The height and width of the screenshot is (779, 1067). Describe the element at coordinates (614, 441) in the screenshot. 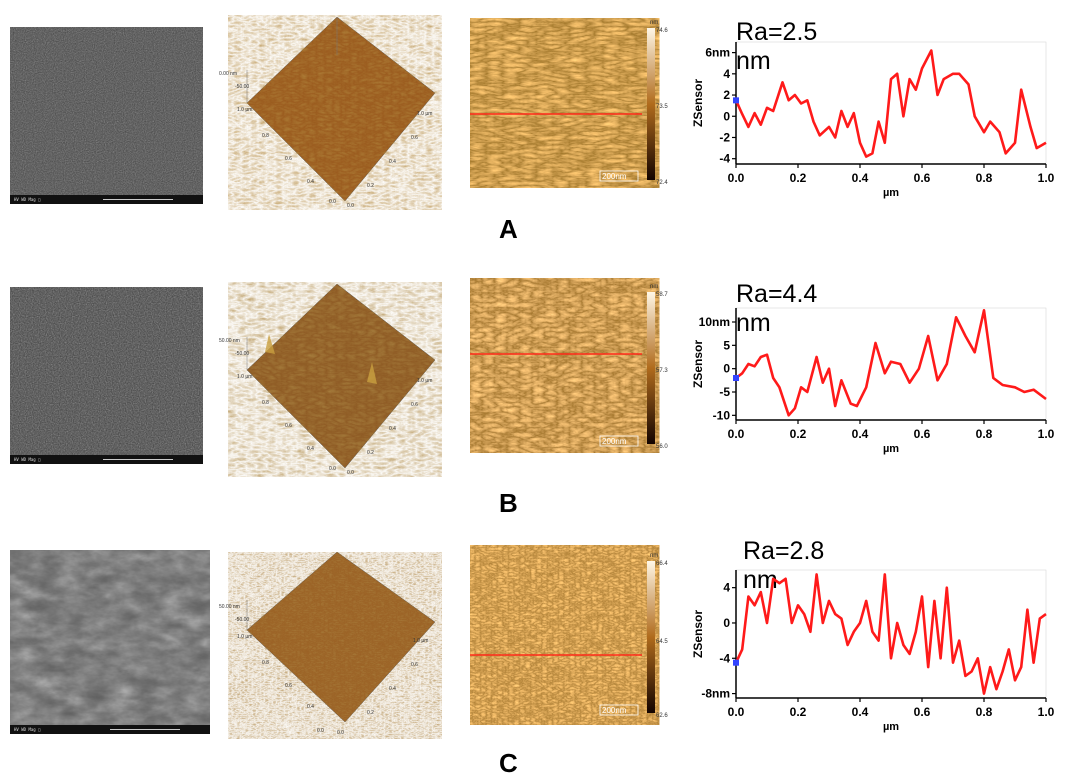

I see `height-map-scale-text-b: 200nm` at that location.